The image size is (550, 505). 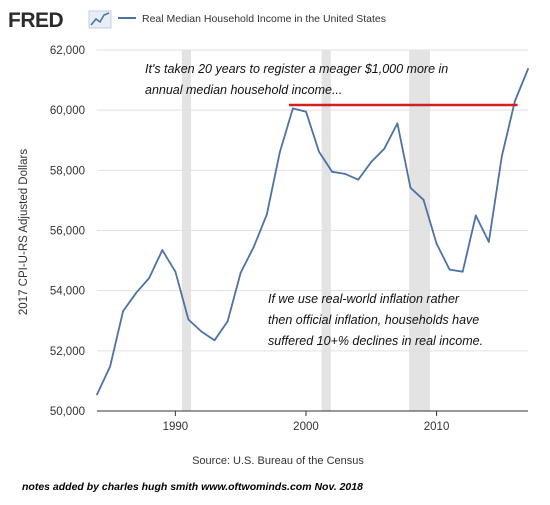 What do you see at coordinates (227, 321) in the screenshot?
I see `data-point-1994` at bounding box center [227, 321].